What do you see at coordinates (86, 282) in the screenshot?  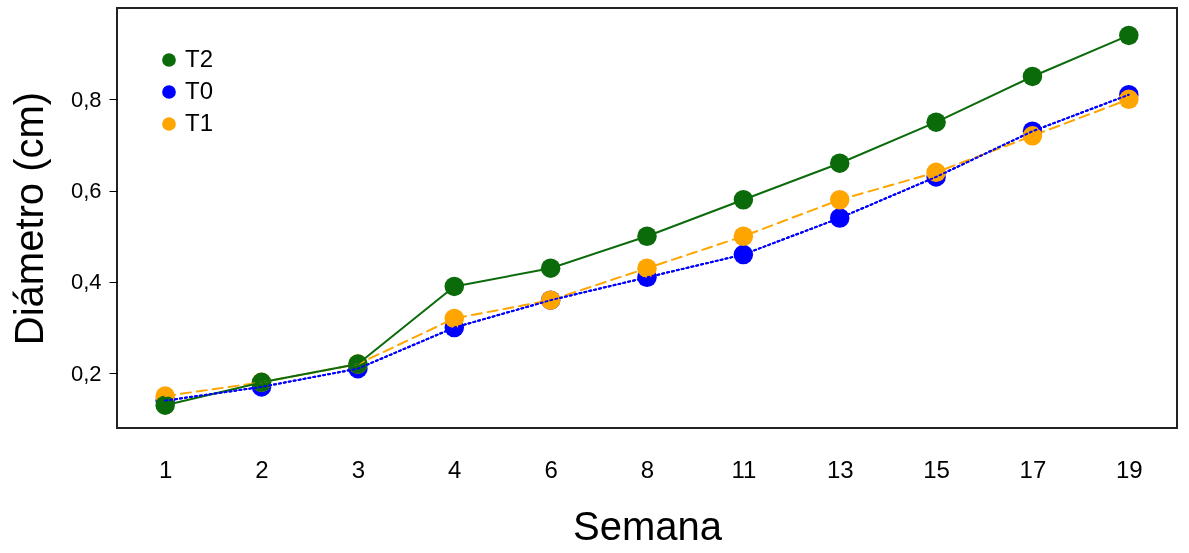 I see `y-tick-label: 0,4` at bounding box center [86, 282].